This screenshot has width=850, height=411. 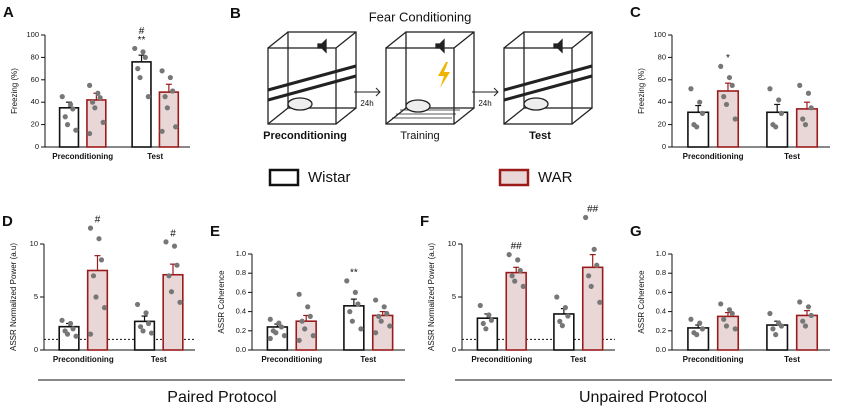 What do you see at coordinates (215, 231) in the screenshot?
I see `panel-label: E` at bounding box center [215, 231].